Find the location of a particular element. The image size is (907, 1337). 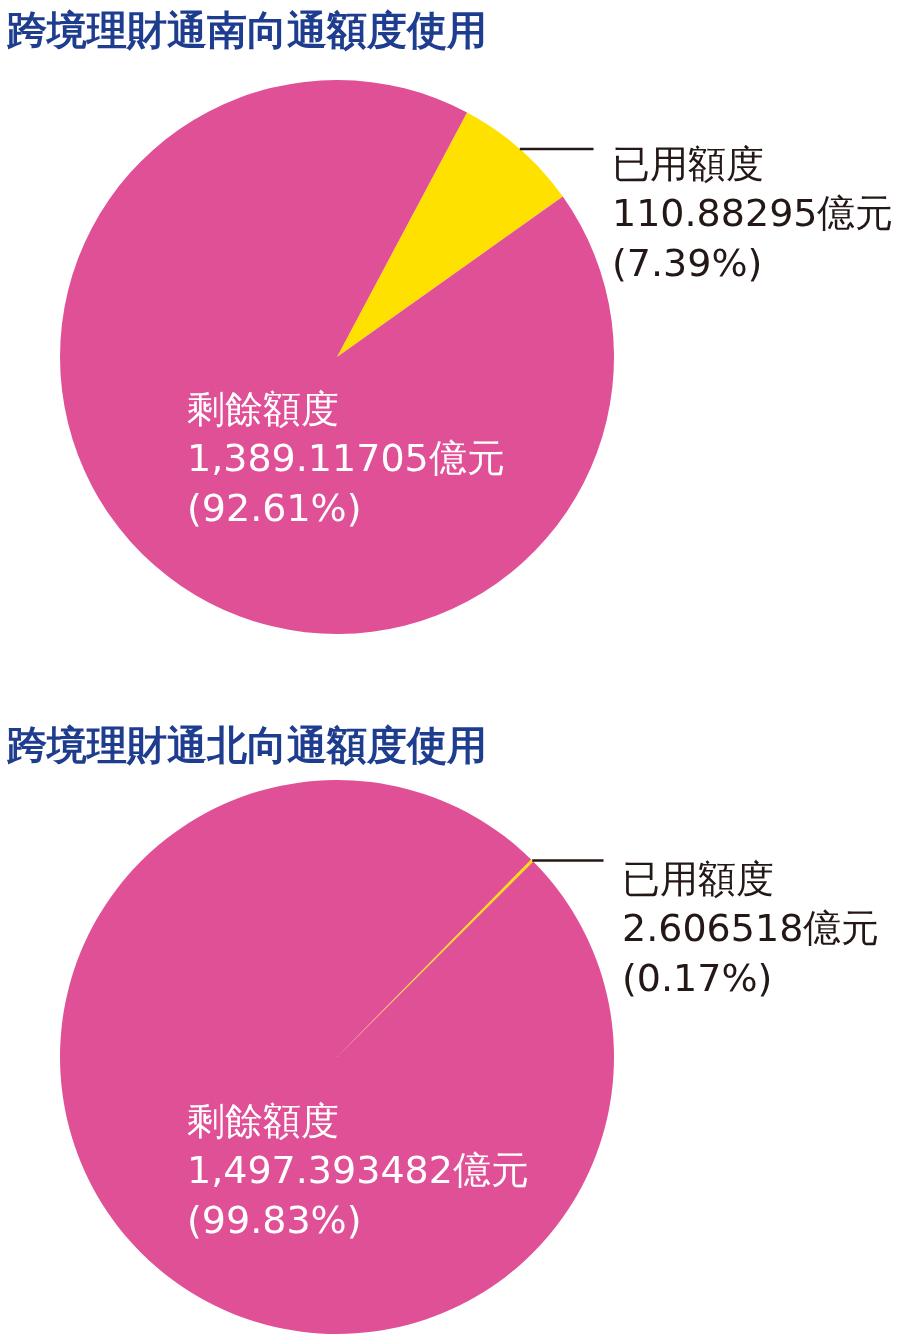

chart-title: 跨境理財通北向通額度使用 is located at coordinates (246, 745).